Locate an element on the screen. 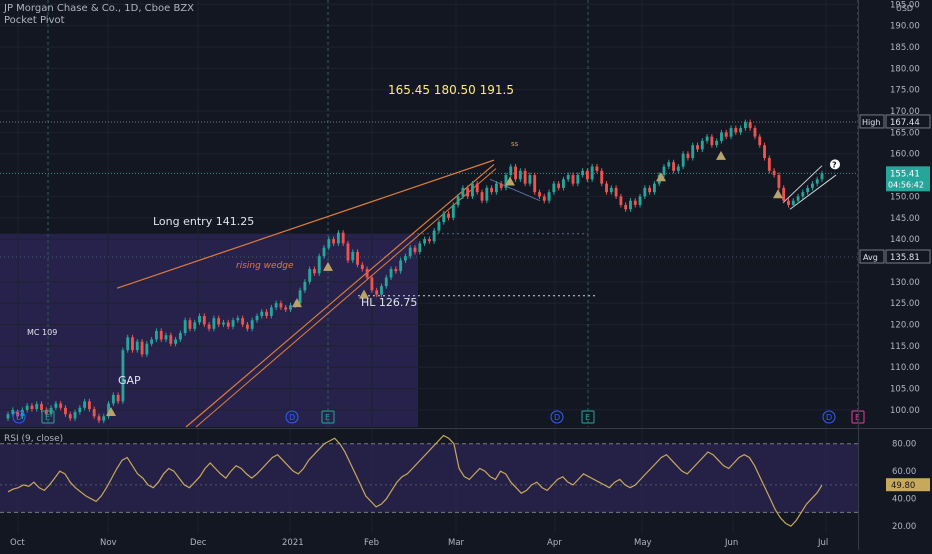 Image resolution: width=932 pixels, height=554 pixels. current-price-box is located at coordinates (908, 179).